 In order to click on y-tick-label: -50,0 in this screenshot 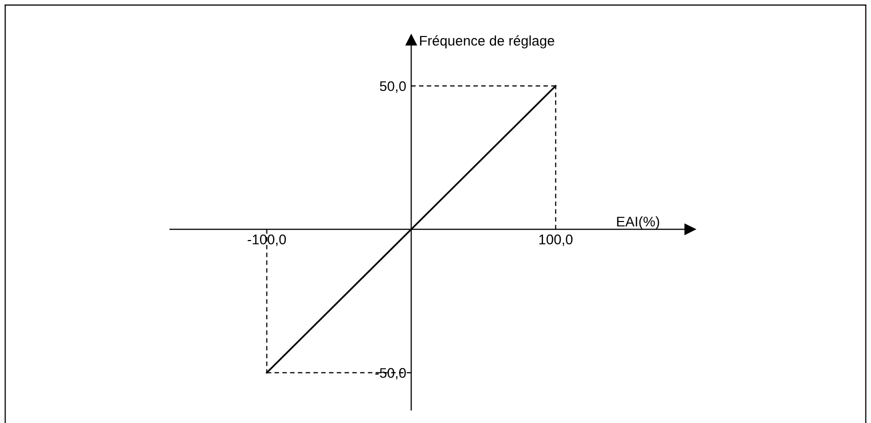, I will do `click(390, 374)`.